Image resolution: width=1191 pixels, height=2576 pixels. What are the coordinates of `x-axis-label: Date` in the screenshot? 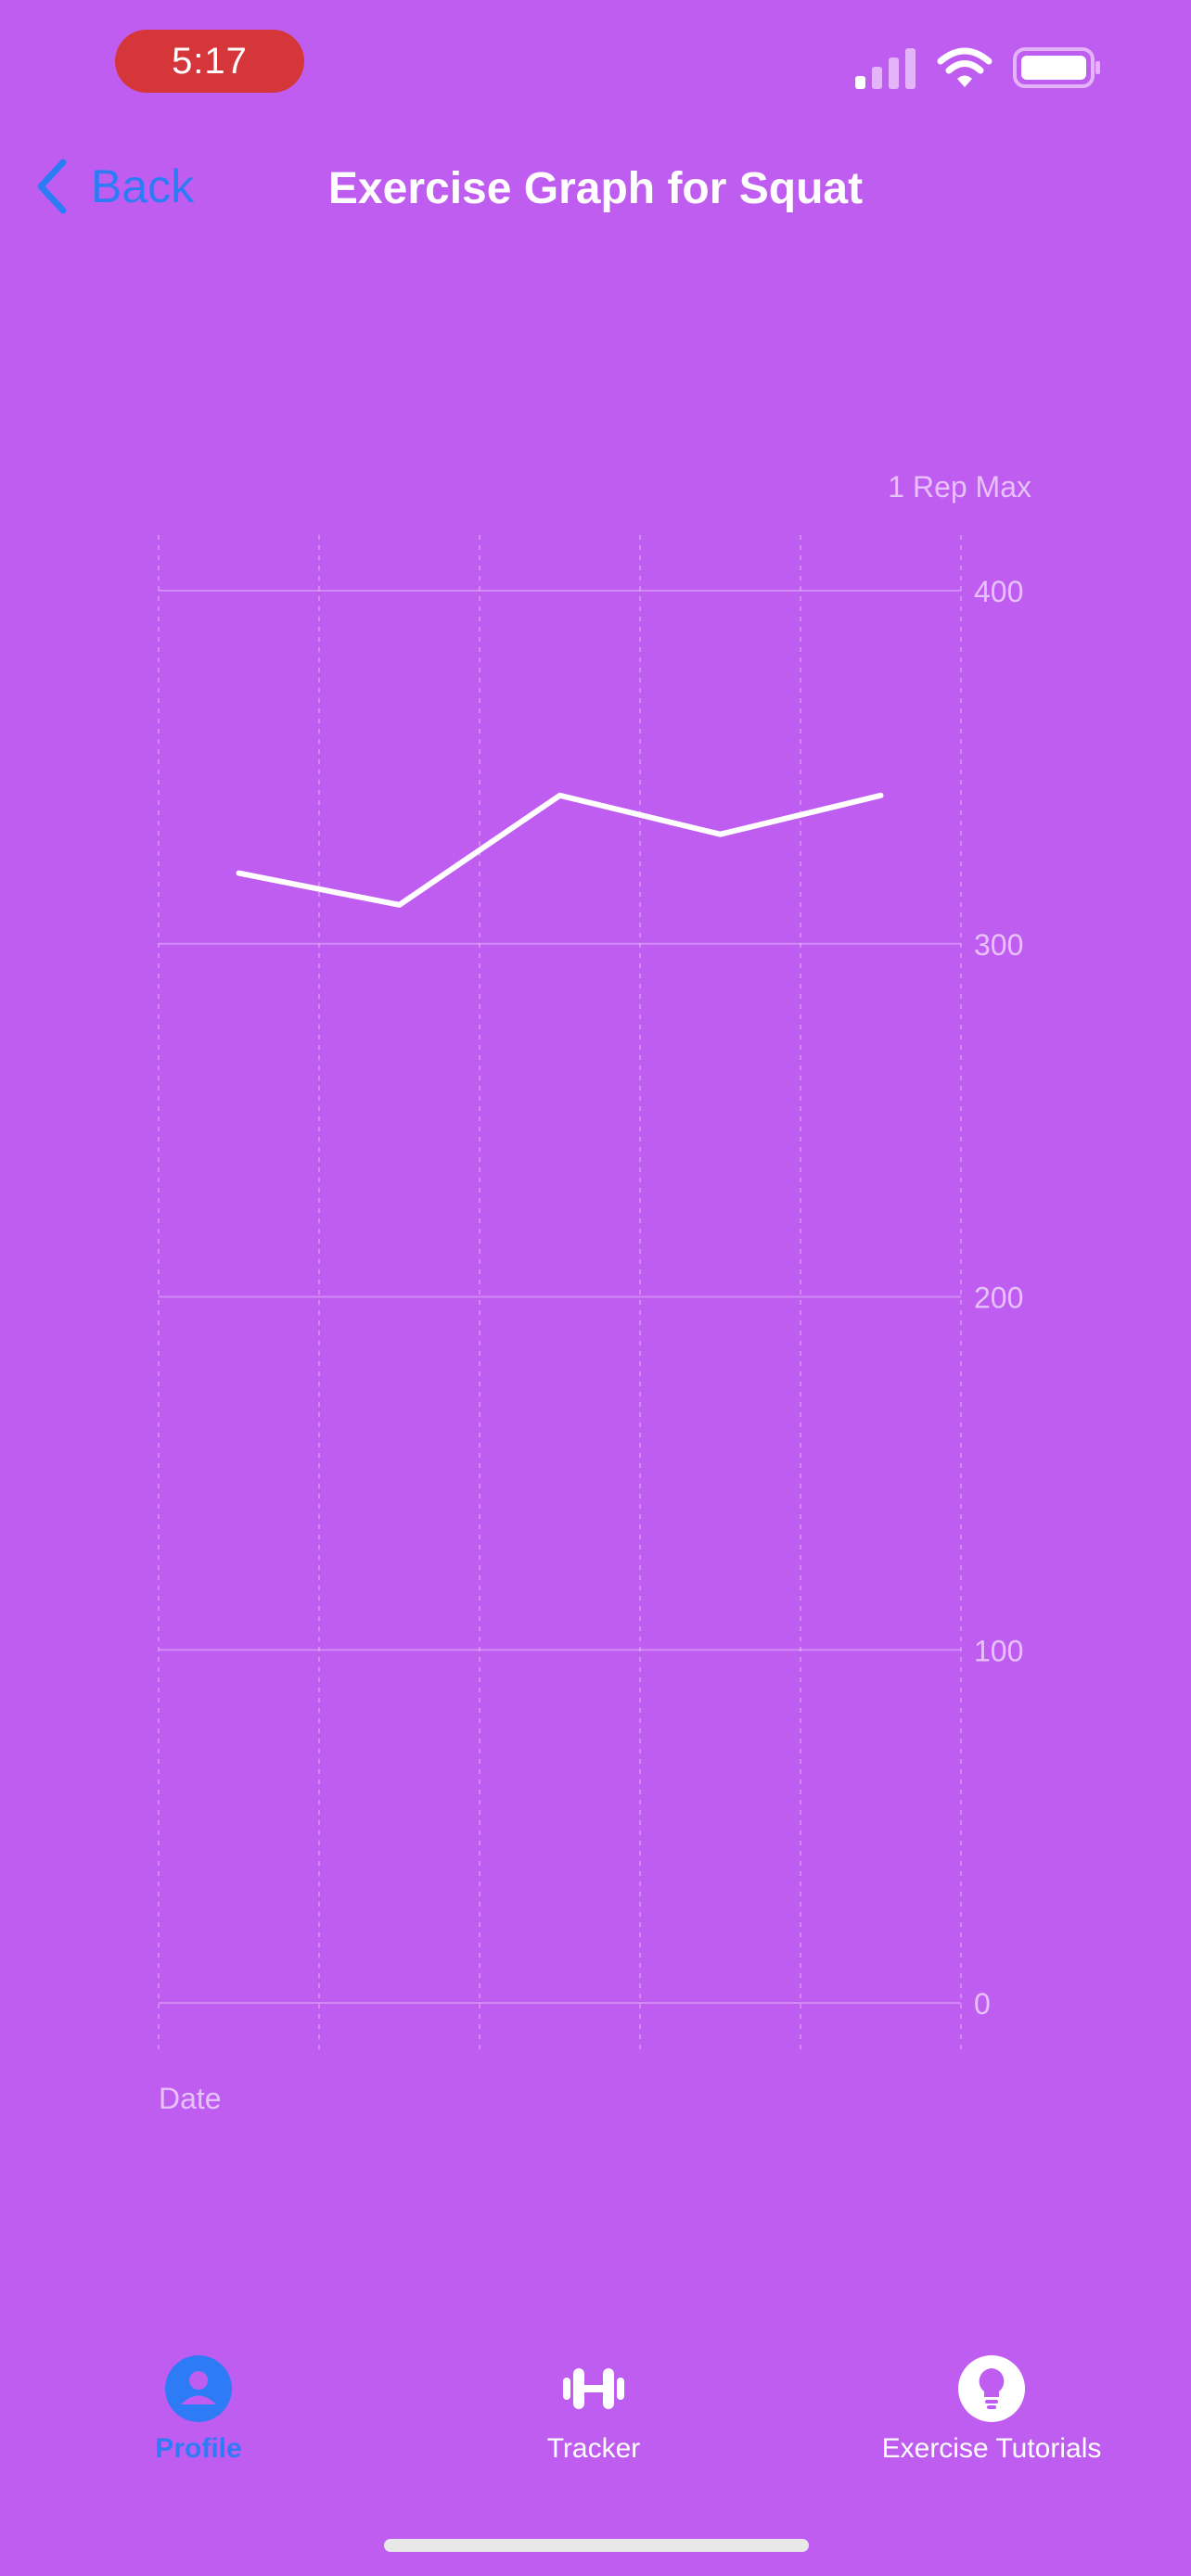 It's located at (190, 2098).